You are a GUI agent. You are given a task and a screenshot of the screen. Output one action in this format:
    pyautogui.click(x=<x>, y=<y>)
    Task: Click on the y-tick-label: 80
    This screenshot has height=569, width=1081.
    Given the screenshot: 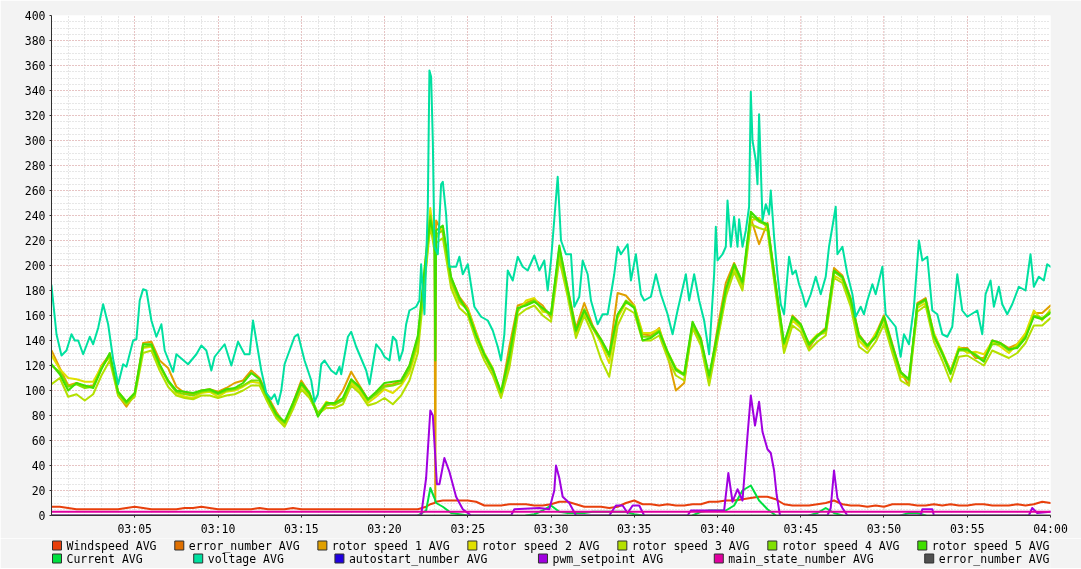 What is the action you would take?
    pyautogui.click(x=38, y=416)
    